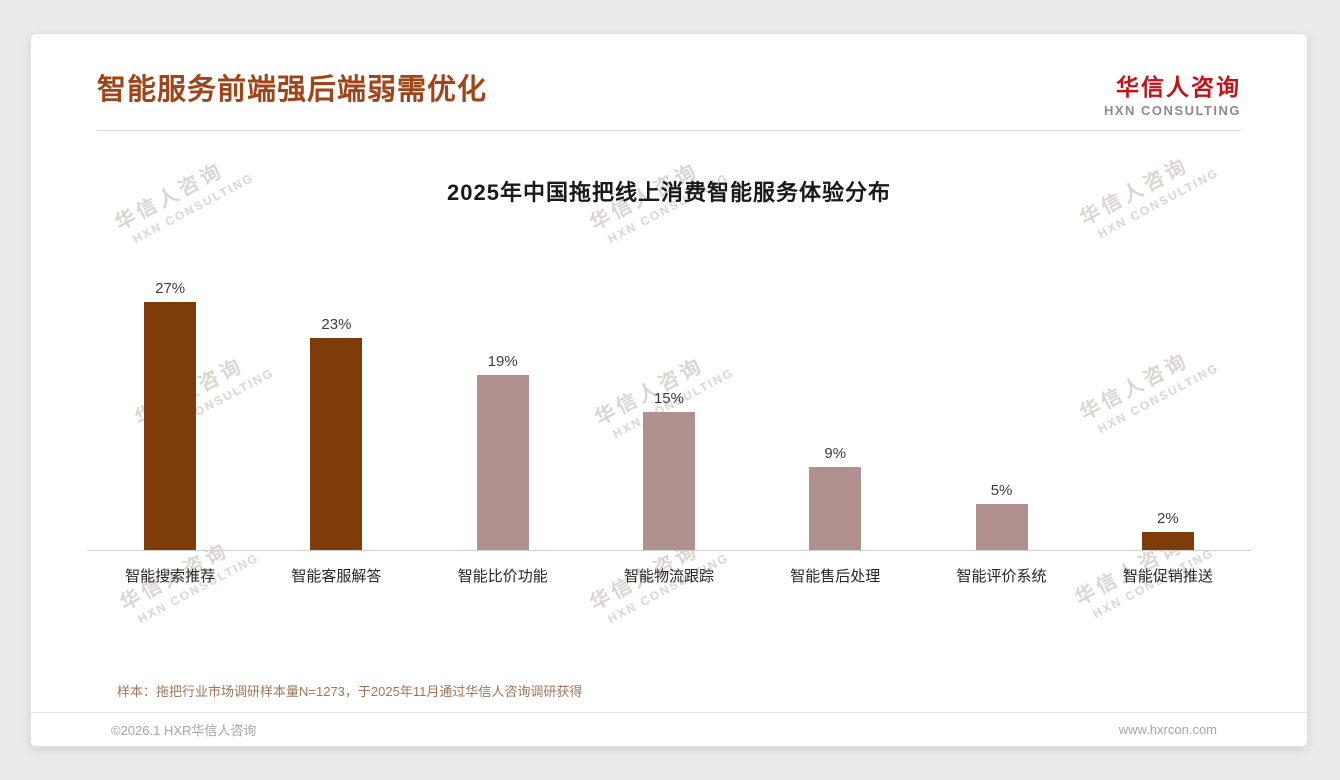 This screenshot has width=1340, height=780. I want to click on category-label: 智能物流跟踪, so click(668, 576).